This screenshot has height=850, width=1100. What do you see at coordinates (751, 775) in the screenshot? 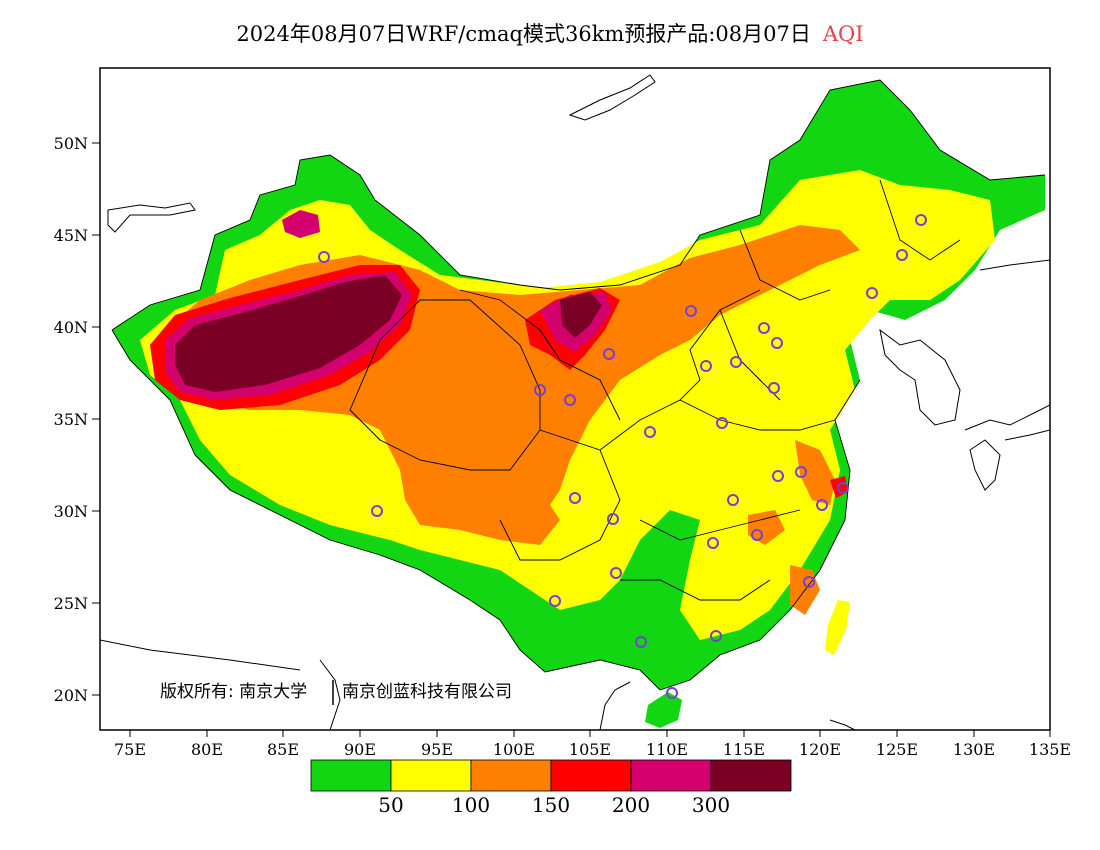
I see `legend-swatch-hazardous` at bounding box center [751, 775].